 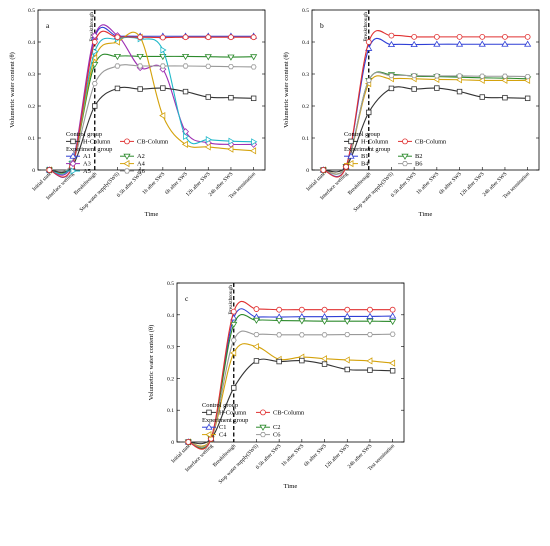 I want to click on legend-label: C4, so click(x=223, y=435).